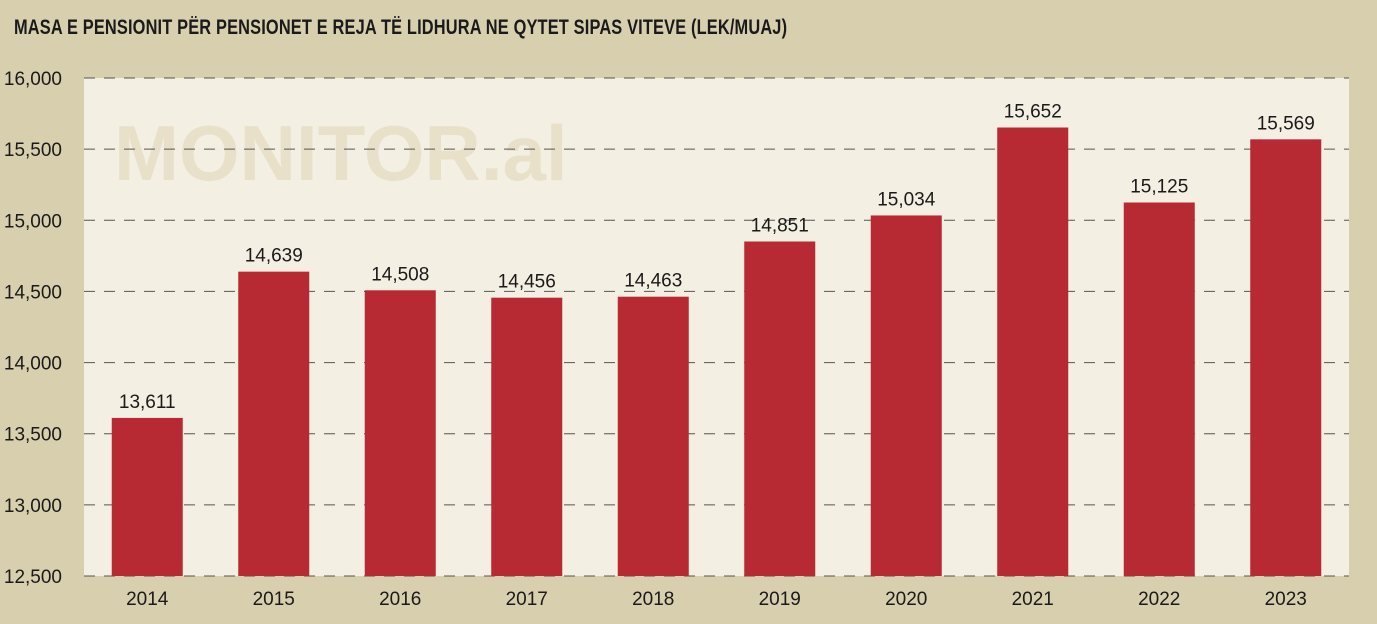 This screenshot has width=1377, height=624. I want to click on x-tick-label: 2021, so click(1033, 599).